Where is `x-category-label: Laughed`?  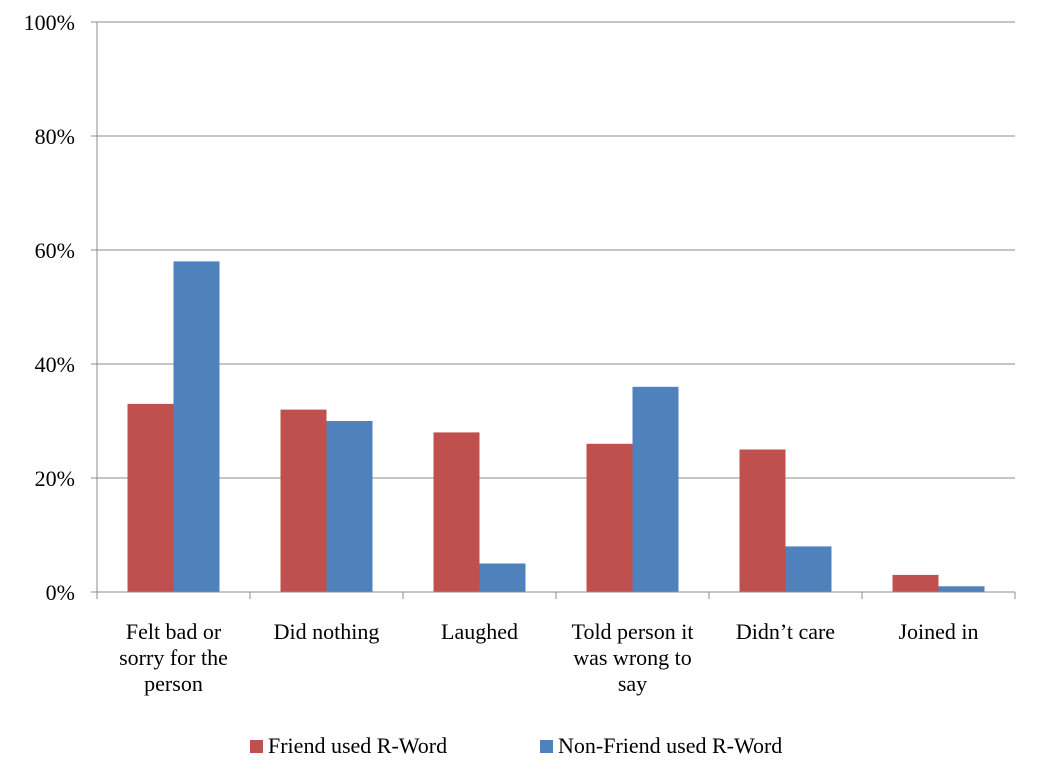
x-category-label: Laughed is located at coordinates (479, 631).